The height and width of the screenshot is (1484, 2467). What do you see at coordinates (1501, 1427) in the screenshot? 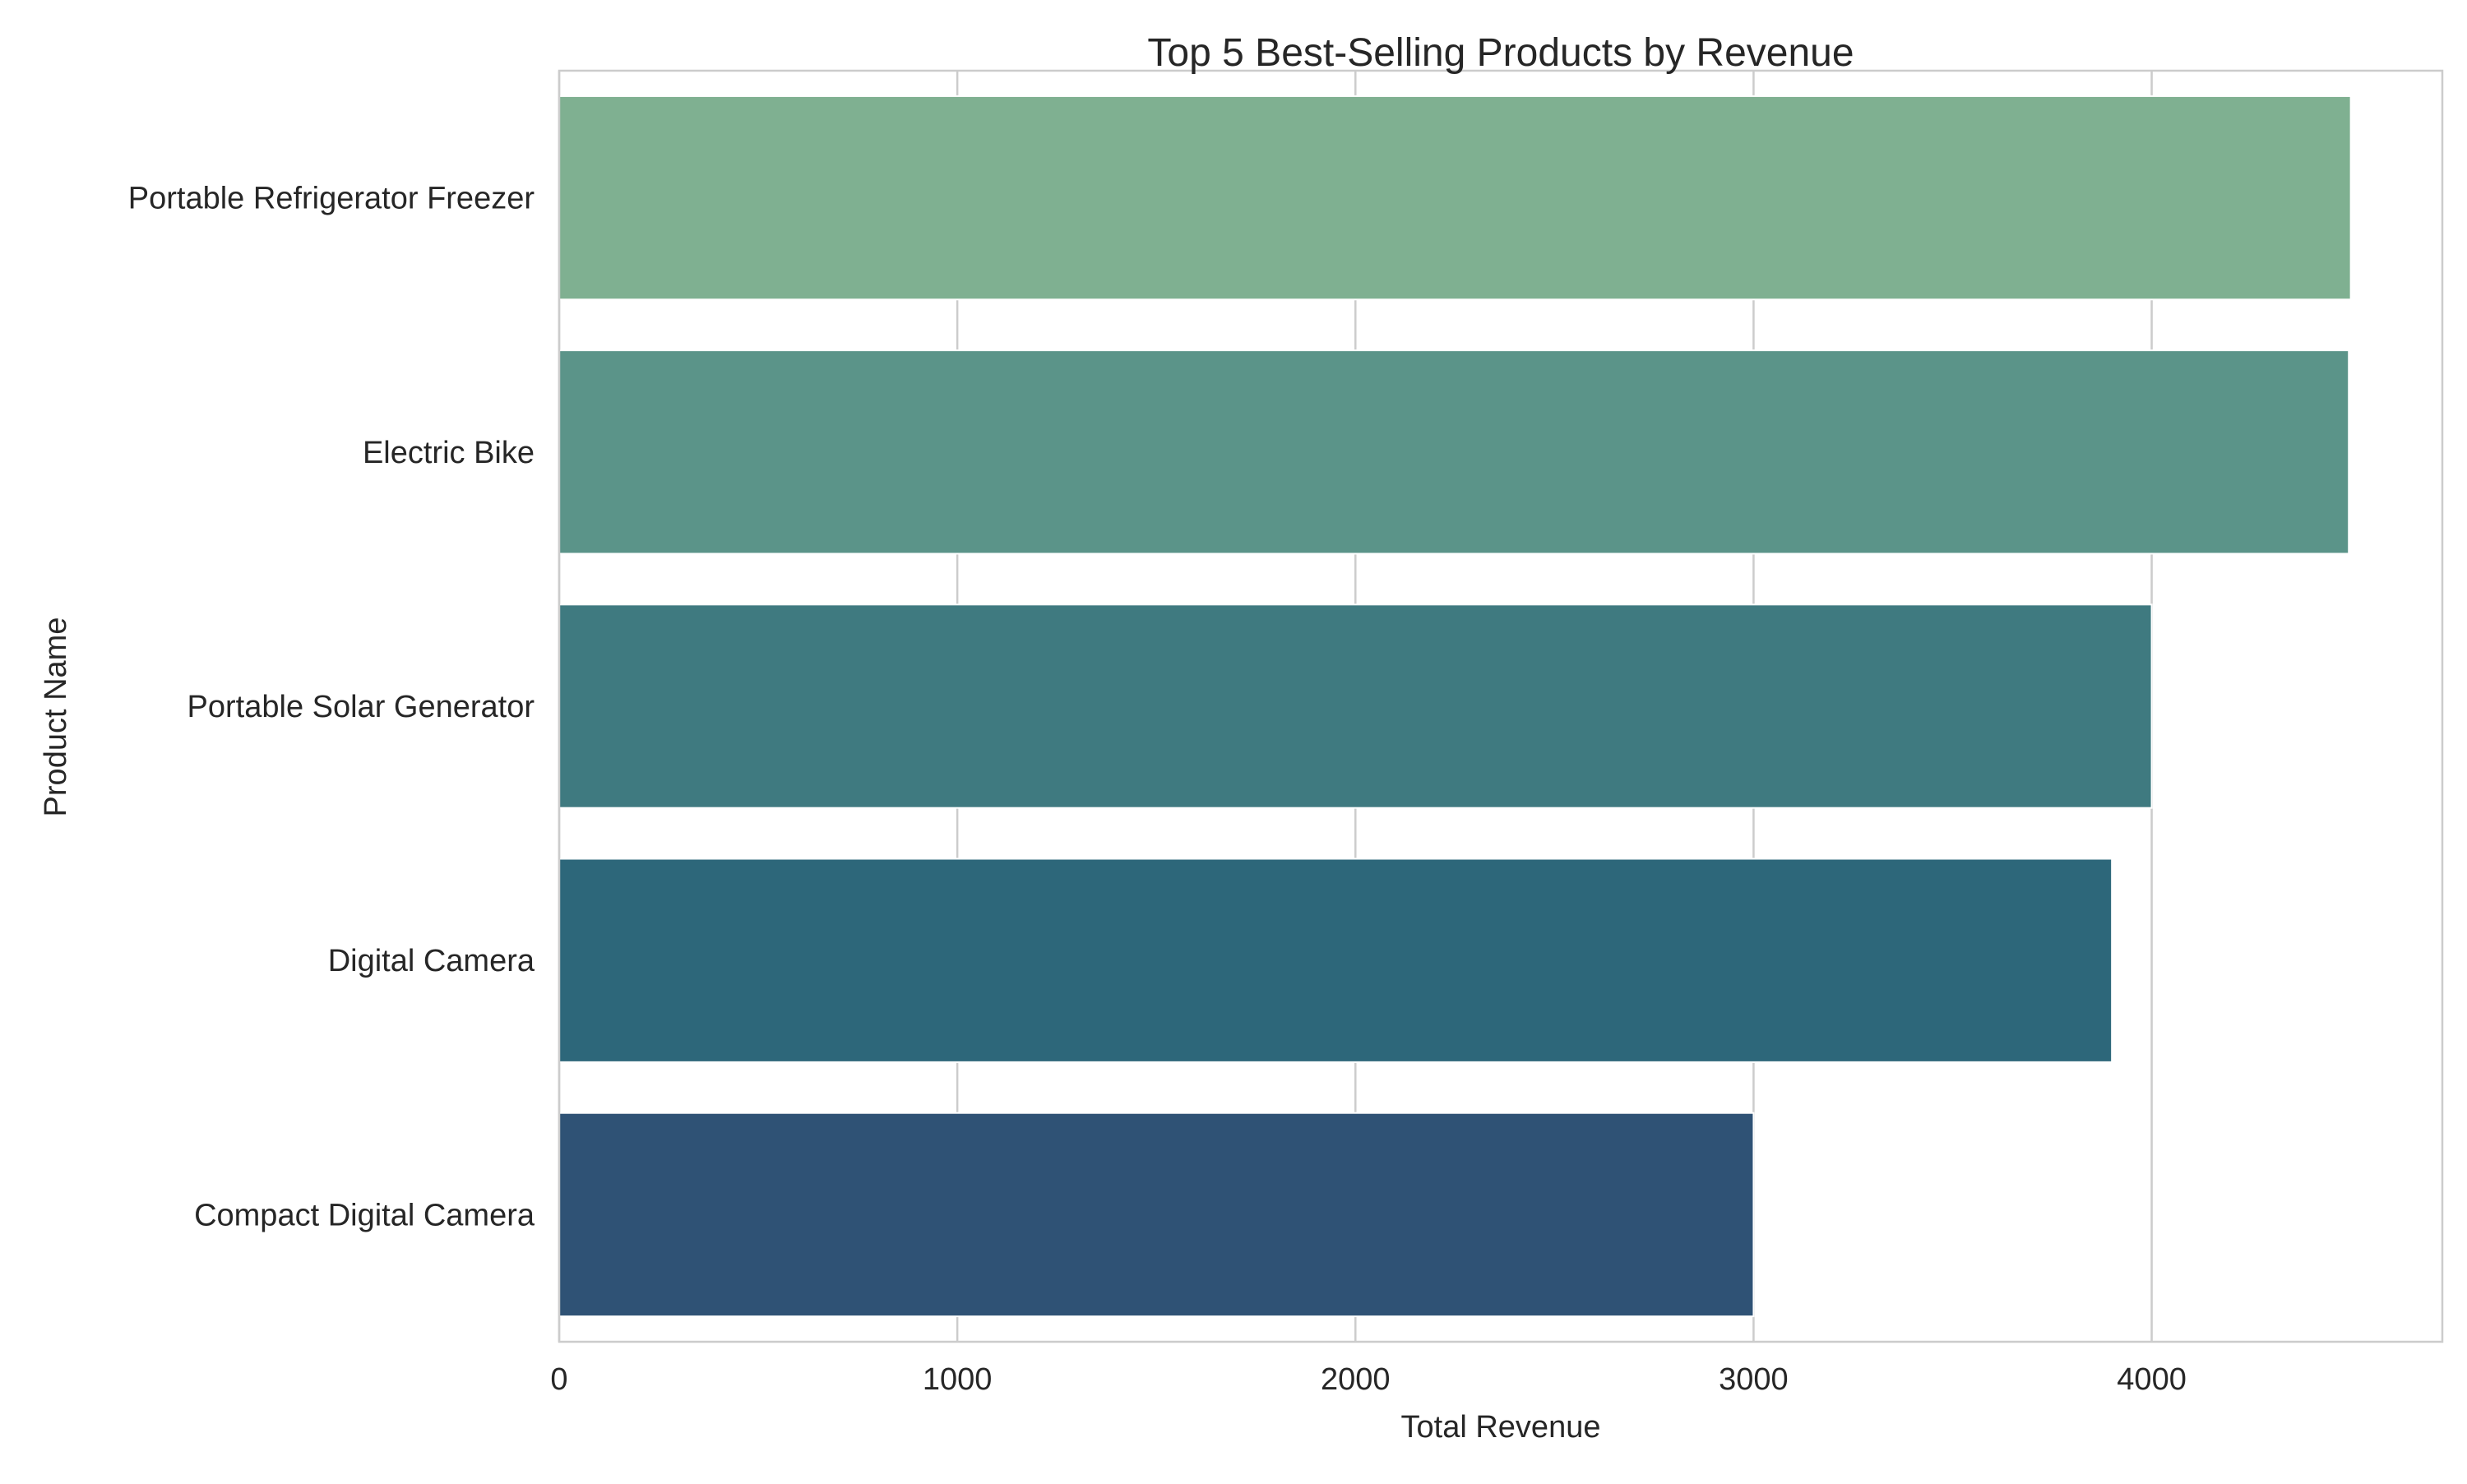
I see `x-axis-title: Total Revenue` at bounding box center [1501, 1427].